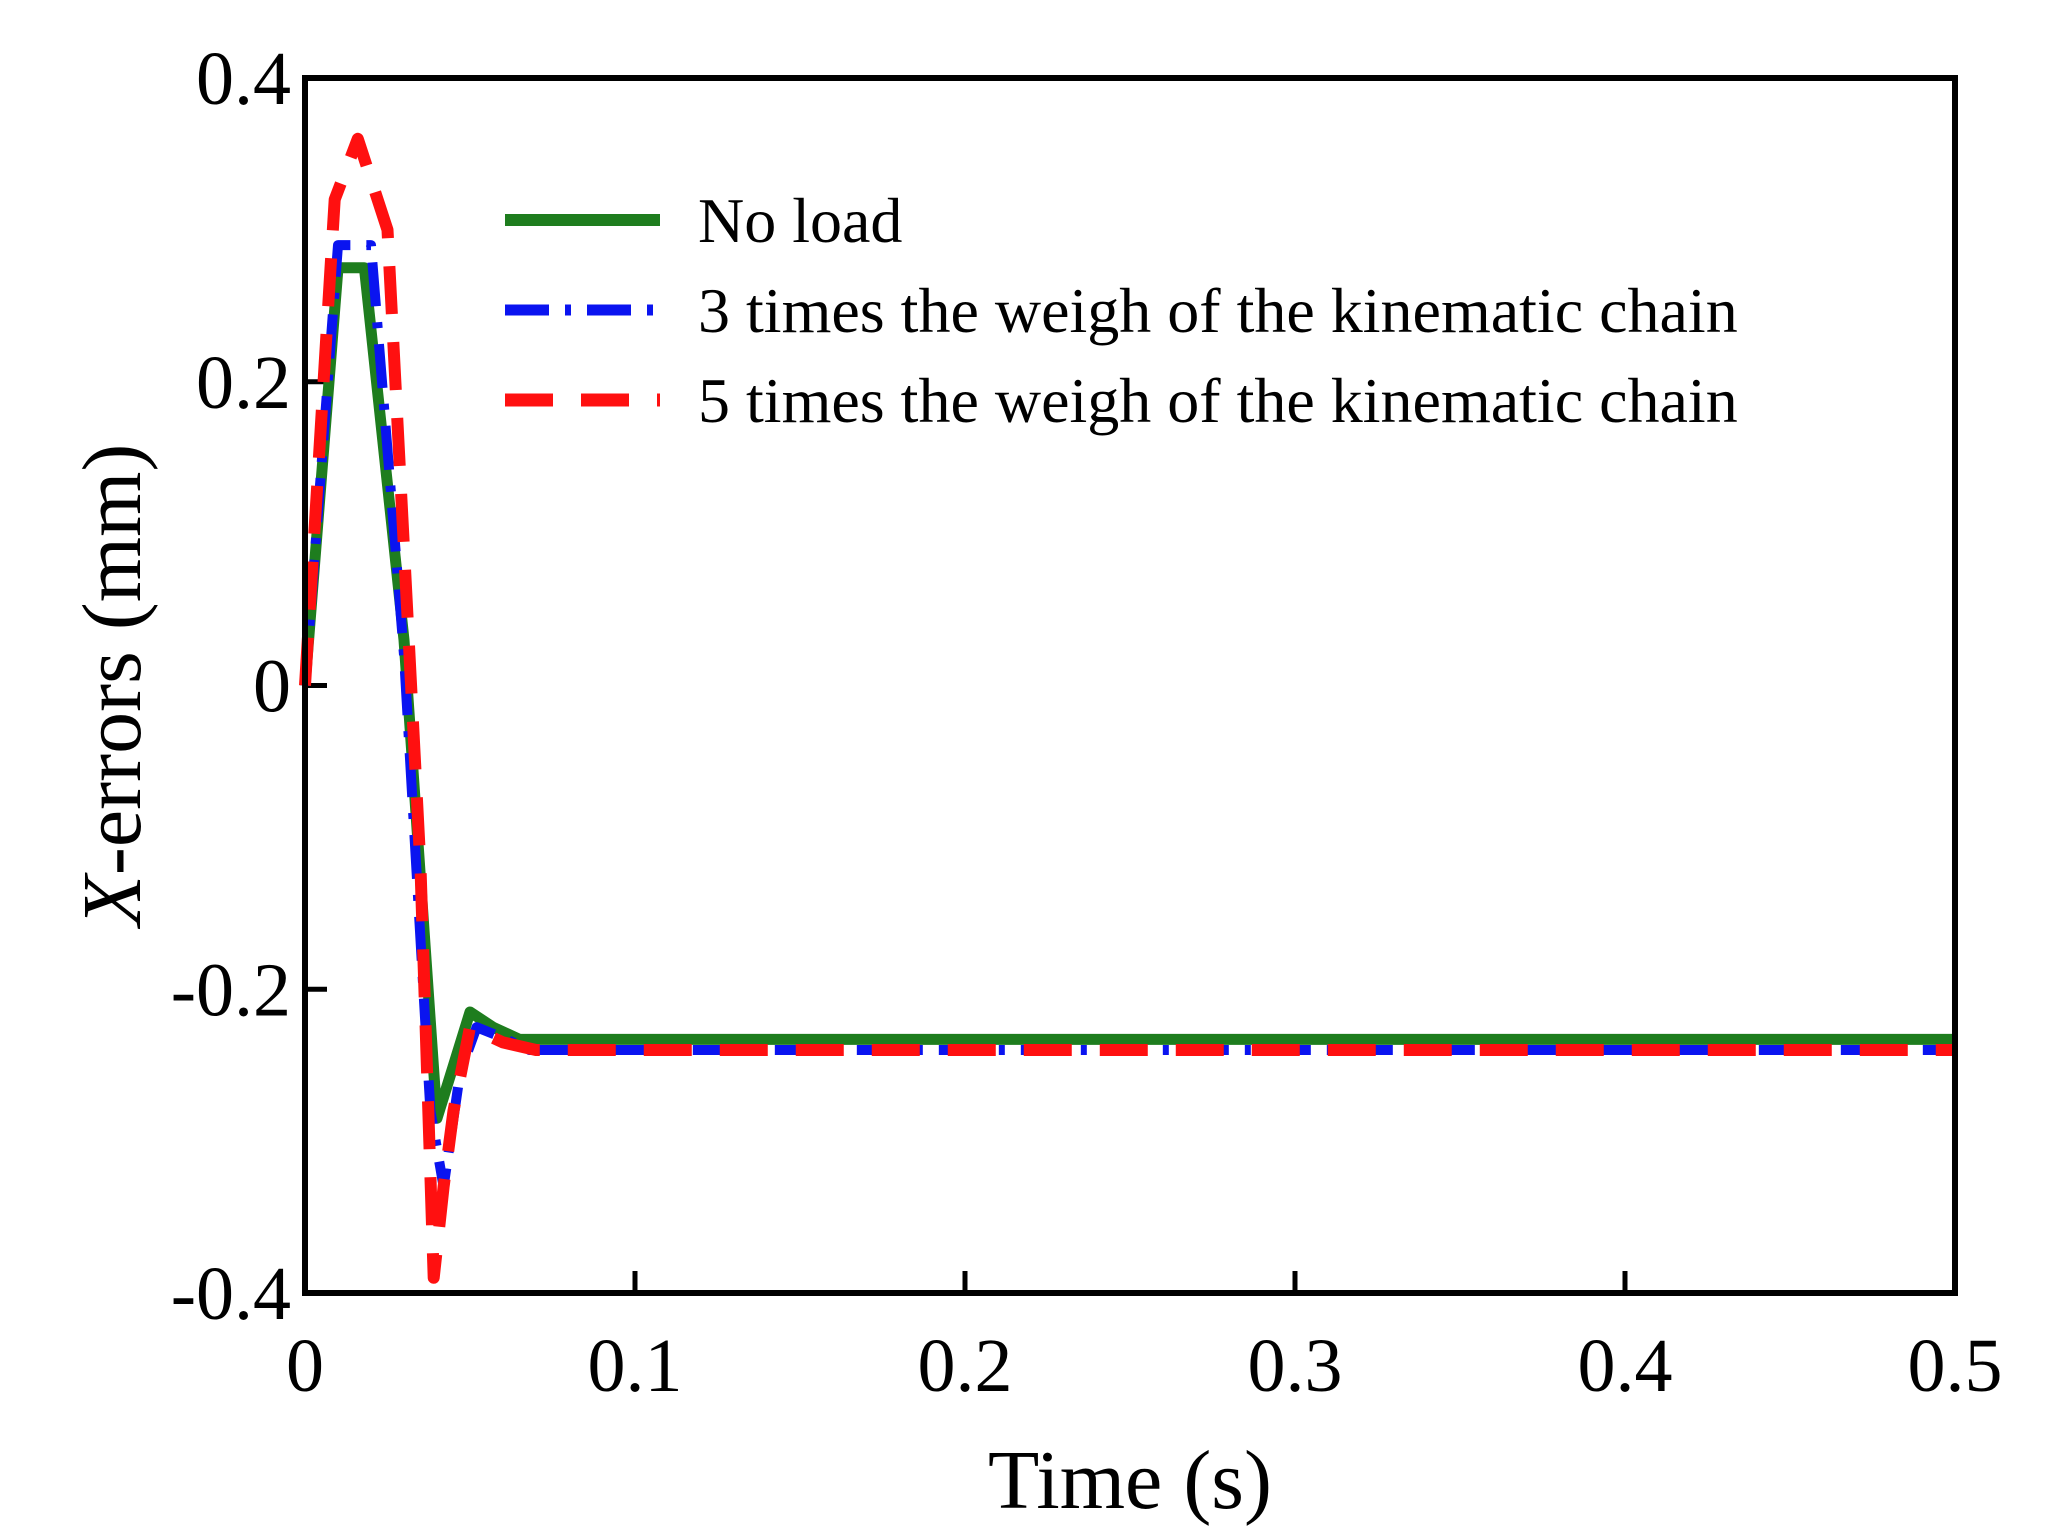 The width and height of the screenshot is (2052, 1534). Describe the element at coordinates (305, 1366) in the screenshot. I see `x-tick-label: 0` at that location.